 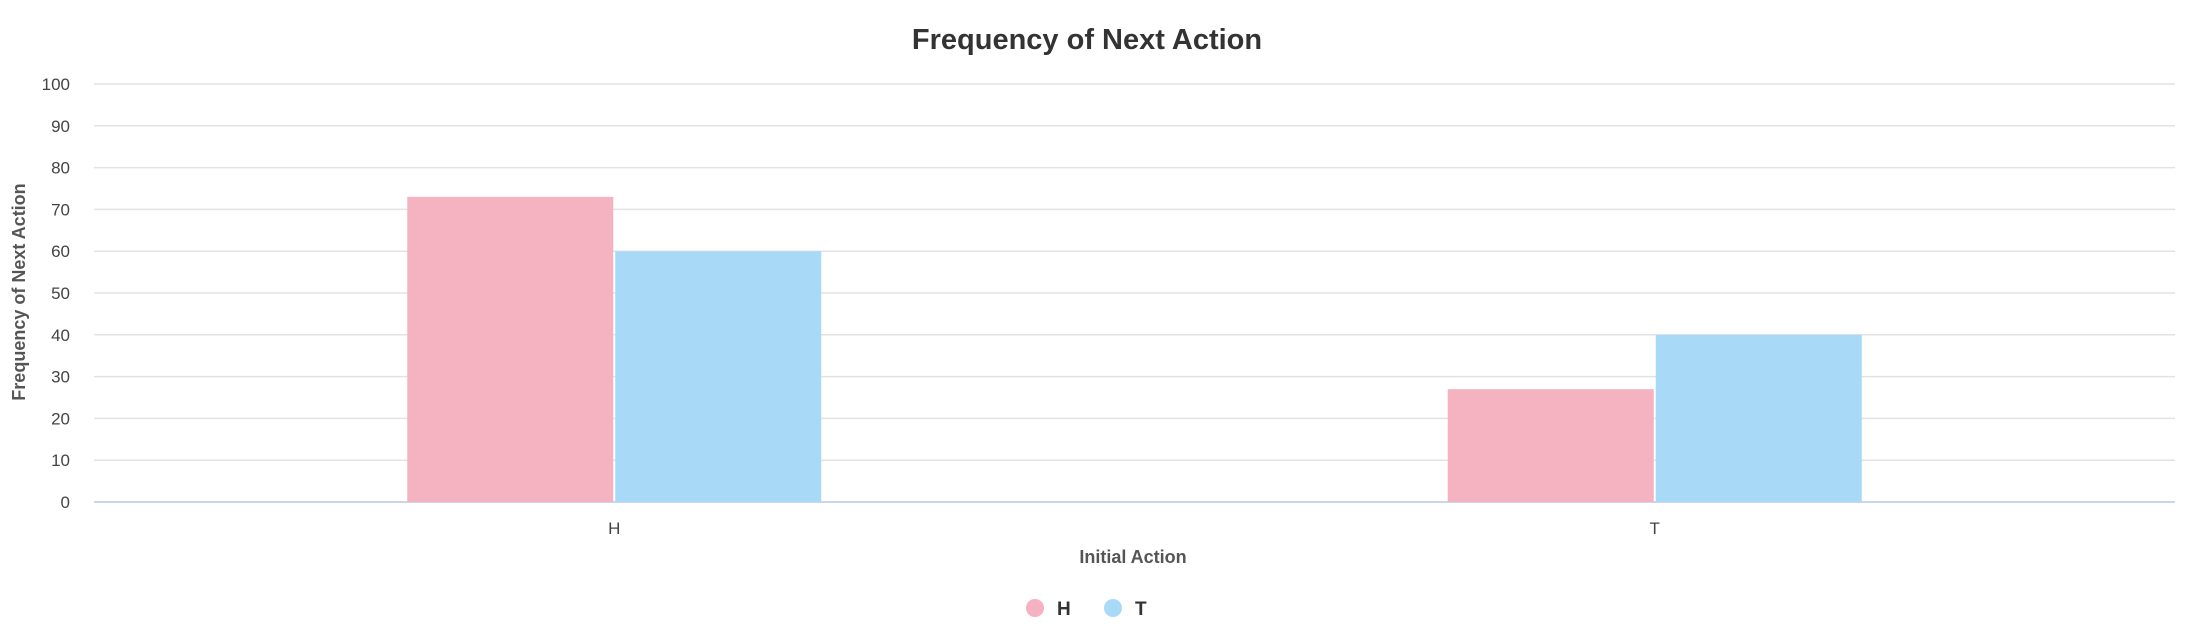 What do you see at coordinates (510, 349) in the screenshot?
I see `bar-H-H` at bounding box center [510, 349].